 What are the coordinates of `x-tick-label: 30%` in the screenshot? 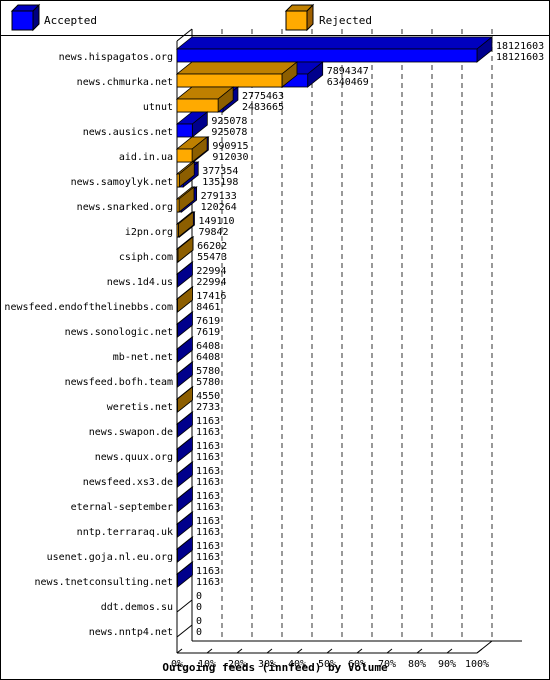 It's located at (267, 664).